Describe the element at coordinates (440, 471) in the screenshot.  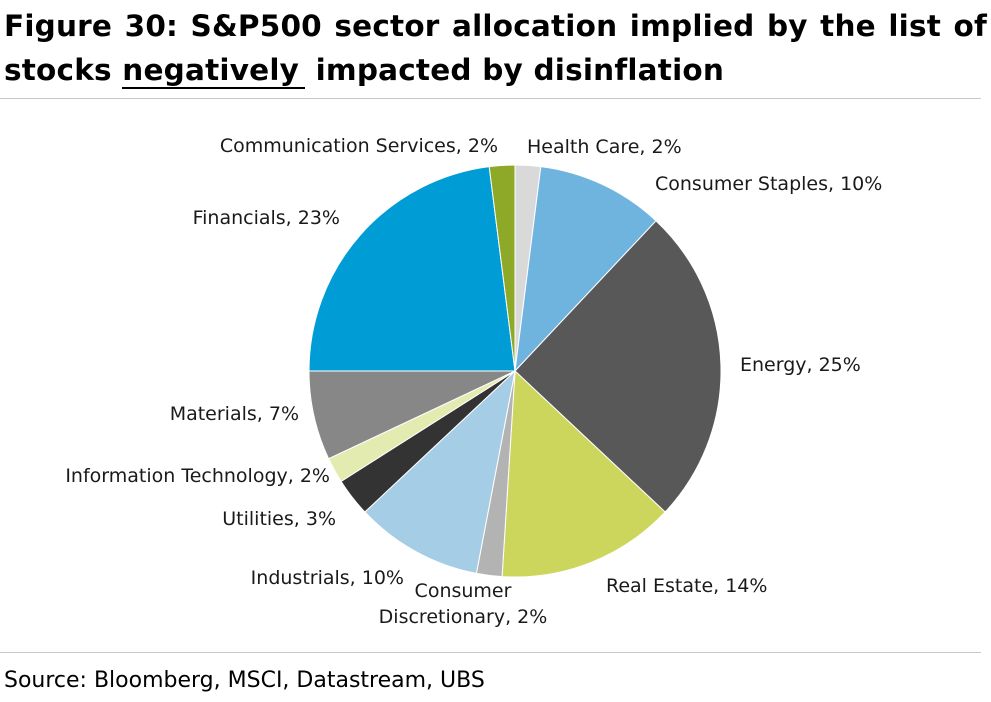
I see `pie-slice-industrials` at that location.